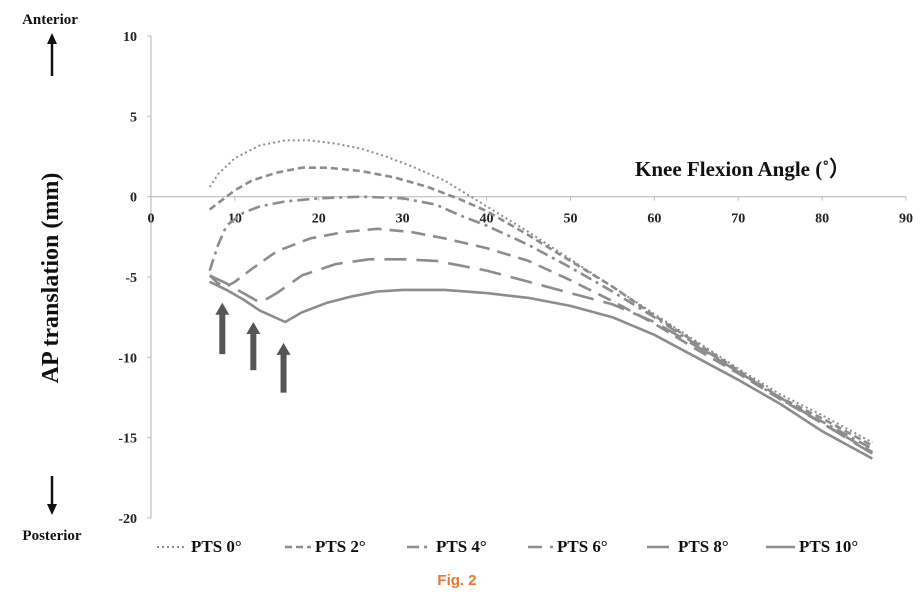 This screenshot has width=920, height=593. Describe the element at coordinates (133, 198) in the screenshot. I see `y-tick-label: 0` at that location.